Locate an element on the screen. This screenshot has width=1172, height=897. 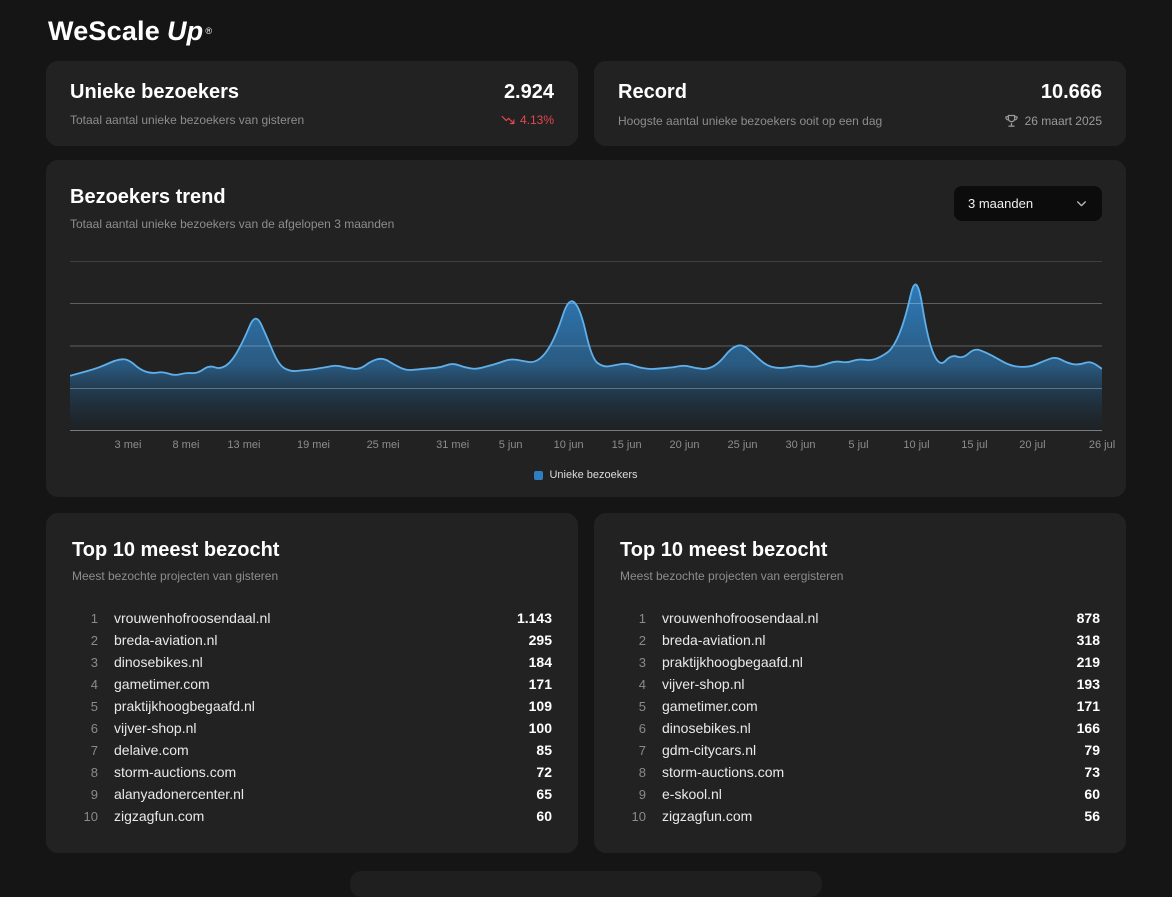
visits-value: 318 is located at coordinates (1088, 640).